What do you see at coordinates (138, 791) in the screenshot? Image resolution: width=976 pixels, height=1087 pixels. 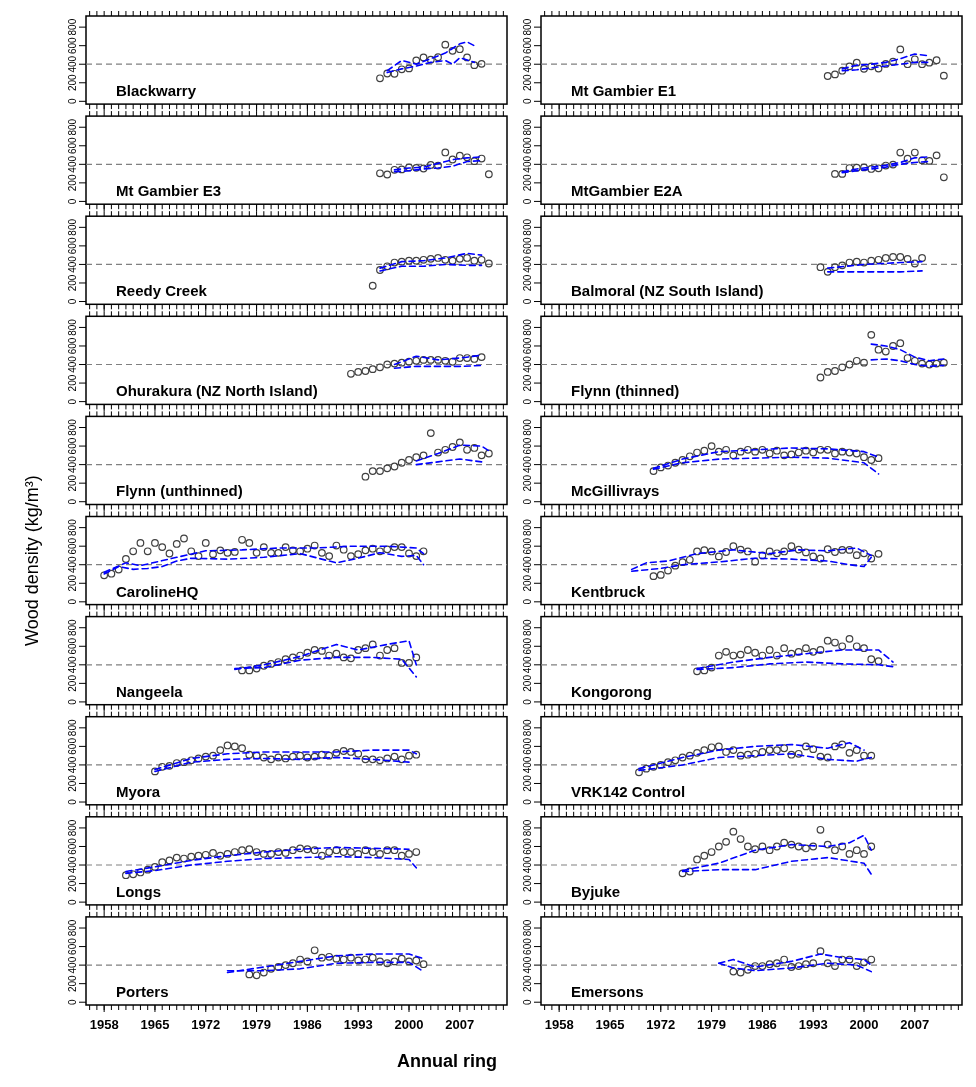 I see `text: Myora` at bounding box center [138, 791].